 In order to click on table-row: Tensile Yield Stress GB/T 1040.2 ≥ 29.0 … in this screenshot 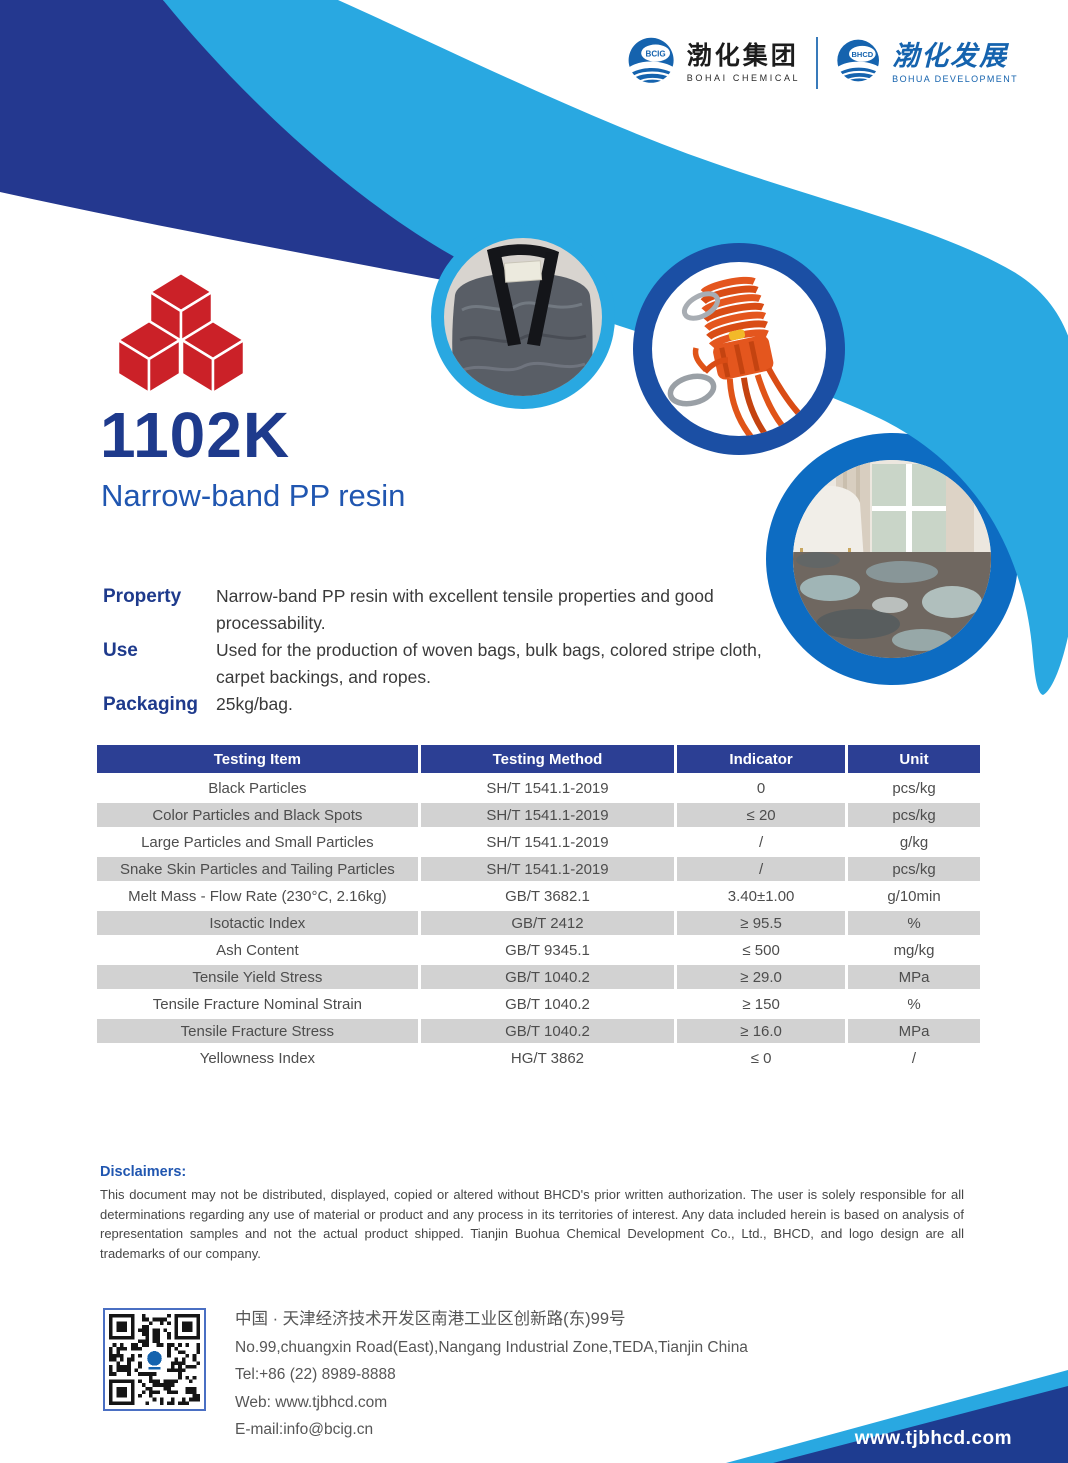, I will do `click(538, 977)`.